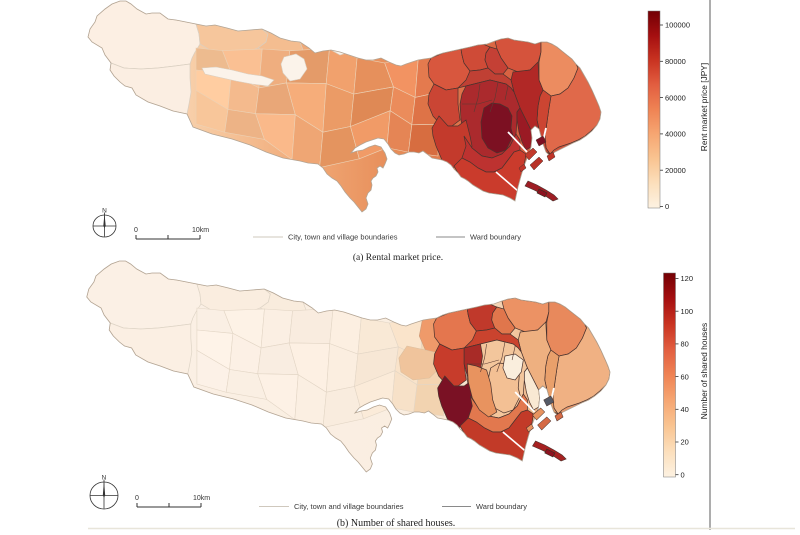 The image size is (800, 535). What do you see at coordinates (677, 25) in the screenshot?
I see `svg-text: 100000` at bounding box center [677, 25].